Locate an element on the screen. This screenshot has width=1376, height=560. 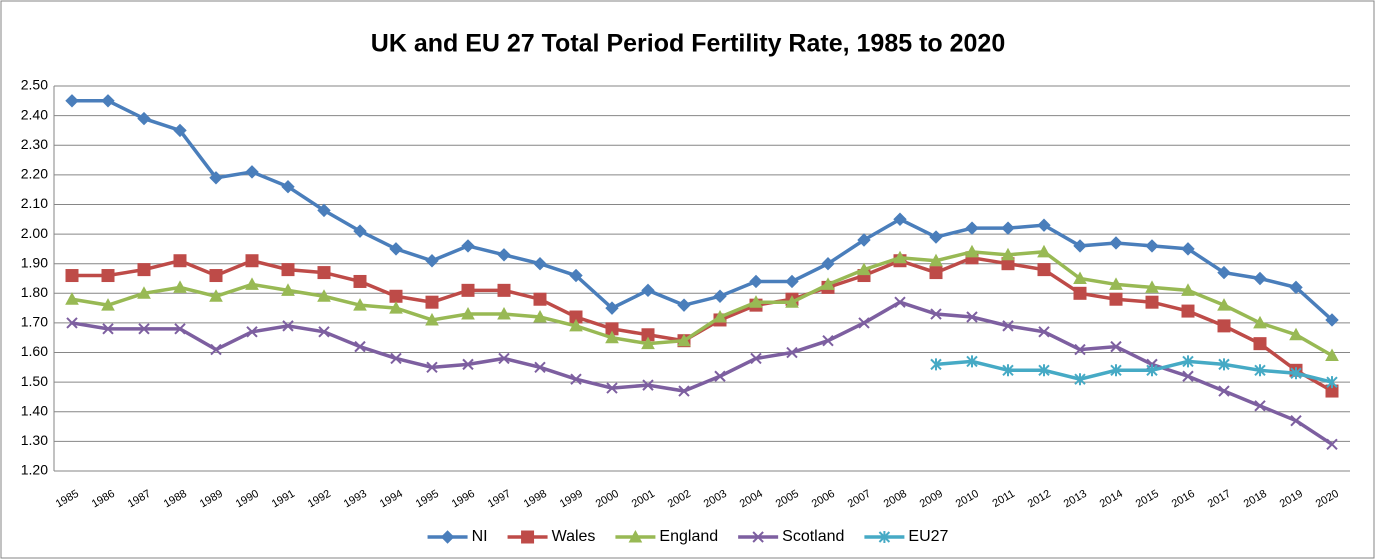
legend-label: England is located at coordinates (688, 536).